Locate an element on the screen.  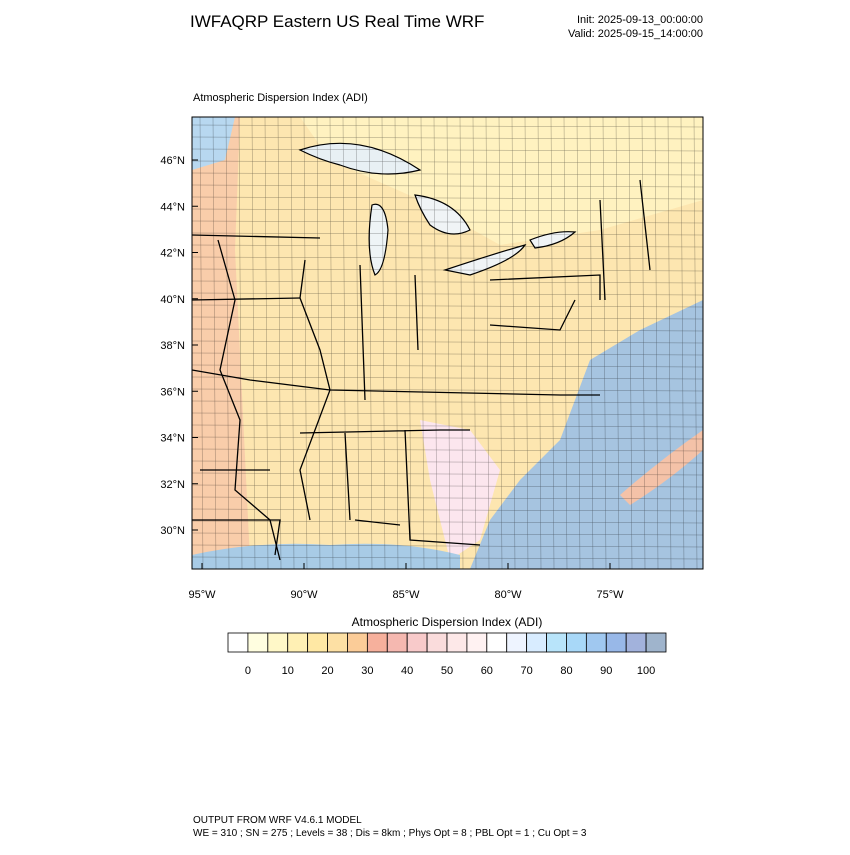
lat-label: 32°N is located at coordinates (172, 485).